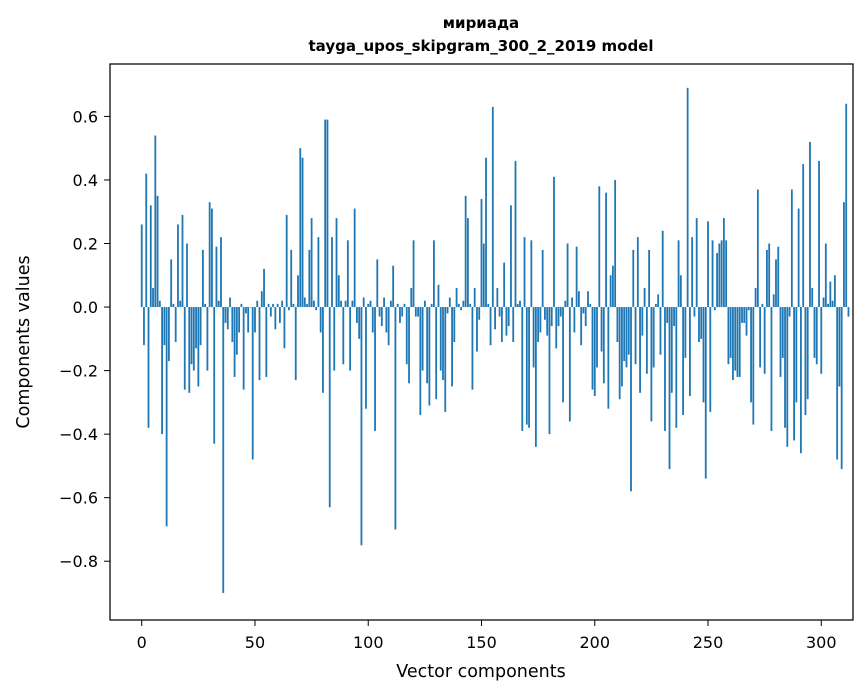  I want to click on x-tick-label: 300, so click(821, 642).